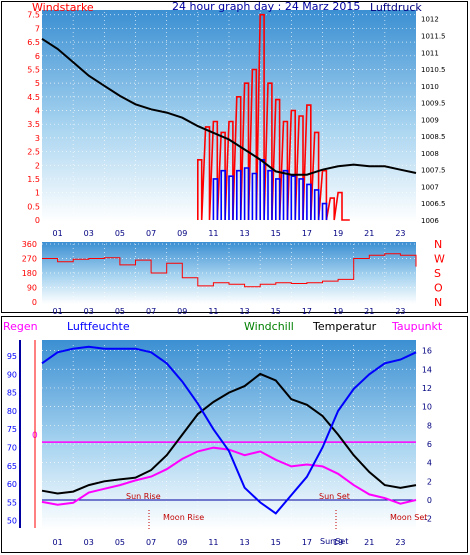 The image size is (470, 555). Describe the element at coordinates (12, 466) in the screenshot. I see `humidity-tick-label: 65` at that location.